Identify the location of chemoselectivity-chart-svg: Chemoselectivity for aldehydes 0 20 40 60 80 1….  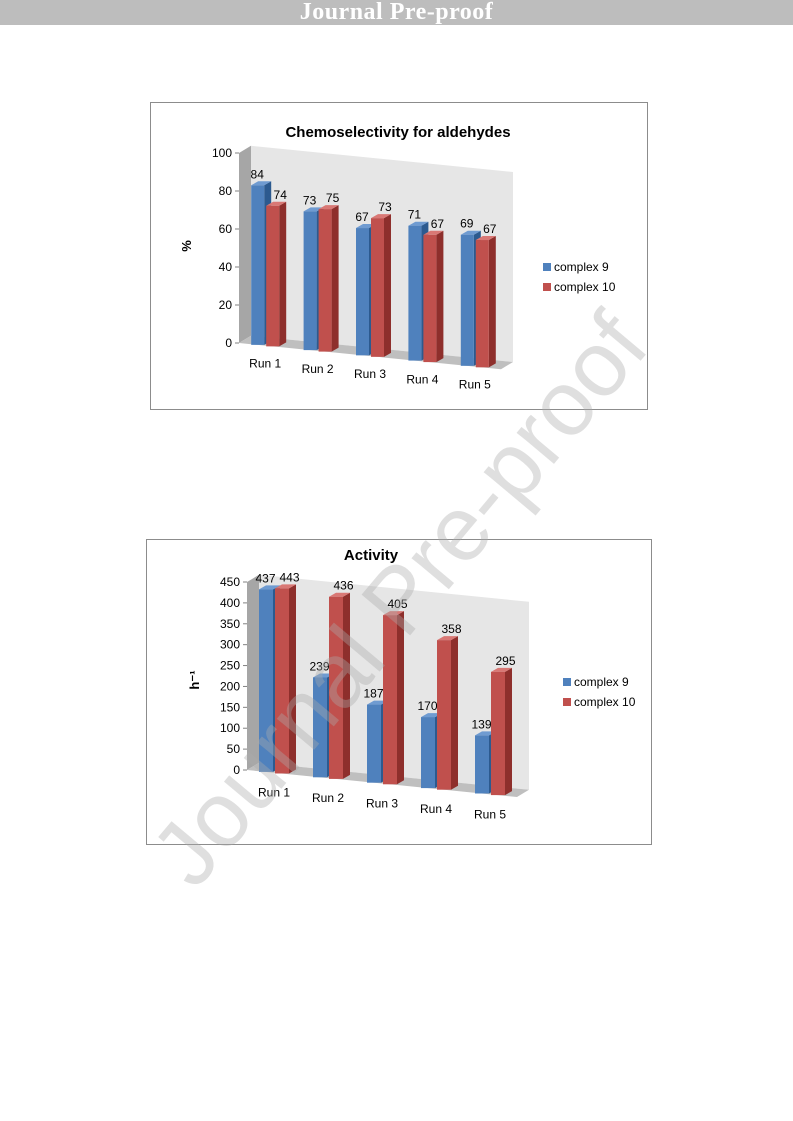
(397, 258).